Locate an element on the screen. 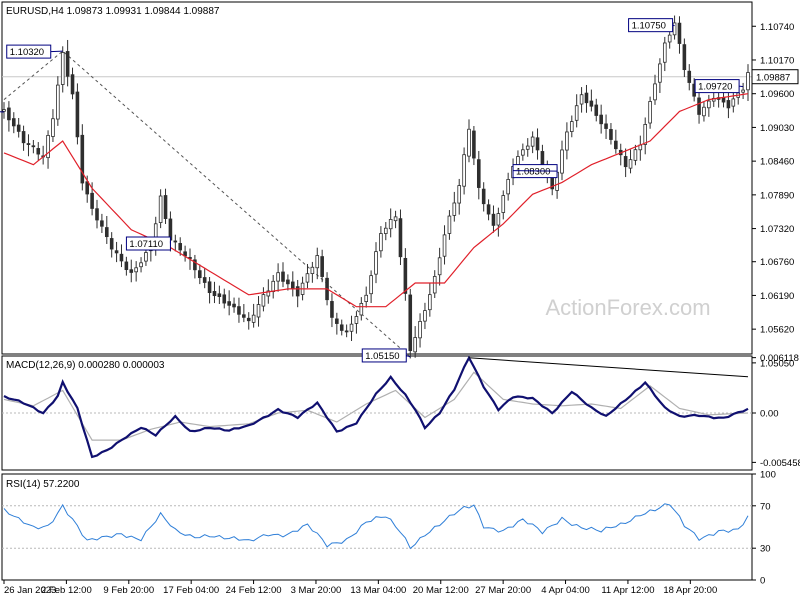 The width and height of the screenshot is (800, 605). x-tick-label: 27 Mar 20:00 is located at coordinates (503, 590).